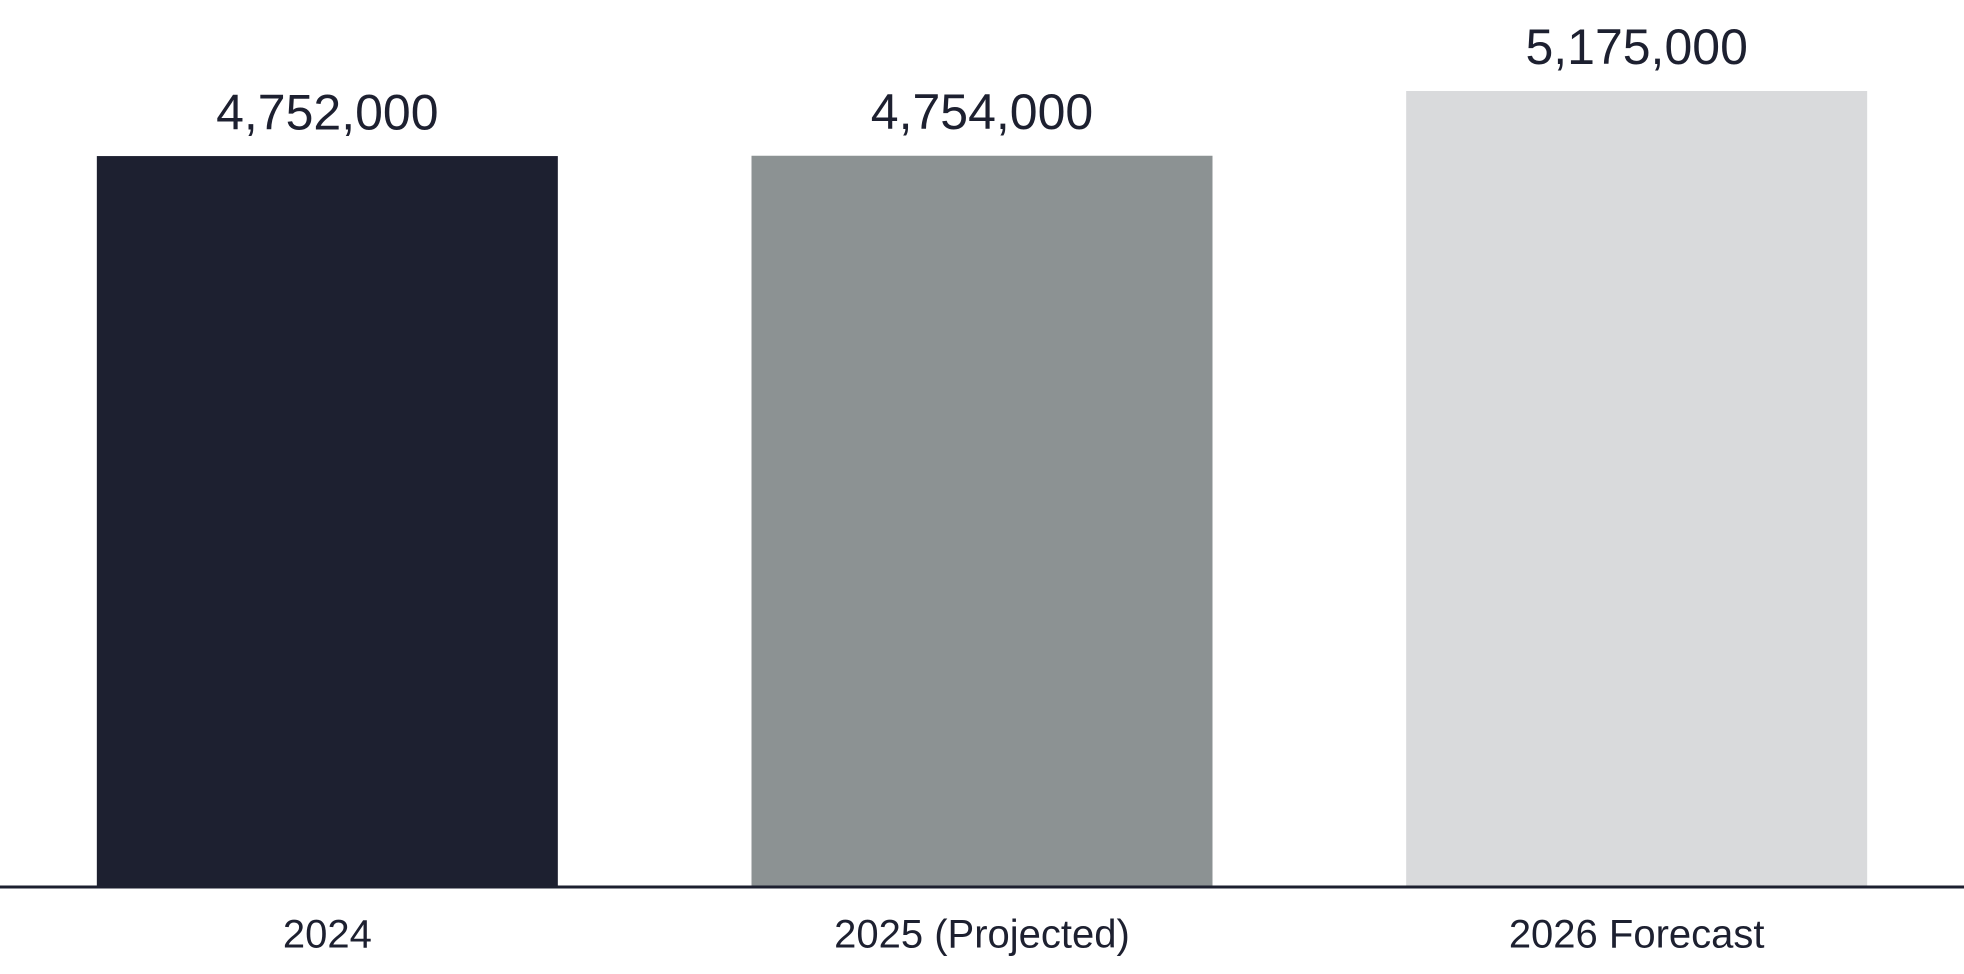 The height and width of the screenshot is (974, 1964). What do you see at coordinates (1637, 935) in the screenshot?
I see `x-tick-label: 2026 Forecast` at bounding box center [1637, 935].